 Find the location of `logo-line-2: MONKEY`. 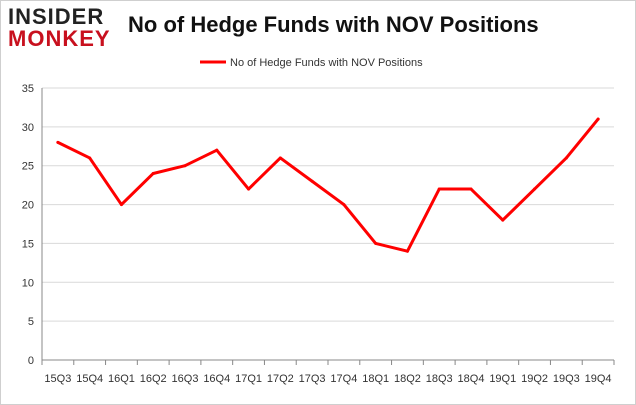

logo-line-2: MONKEY is located at coordinates (59, 38).